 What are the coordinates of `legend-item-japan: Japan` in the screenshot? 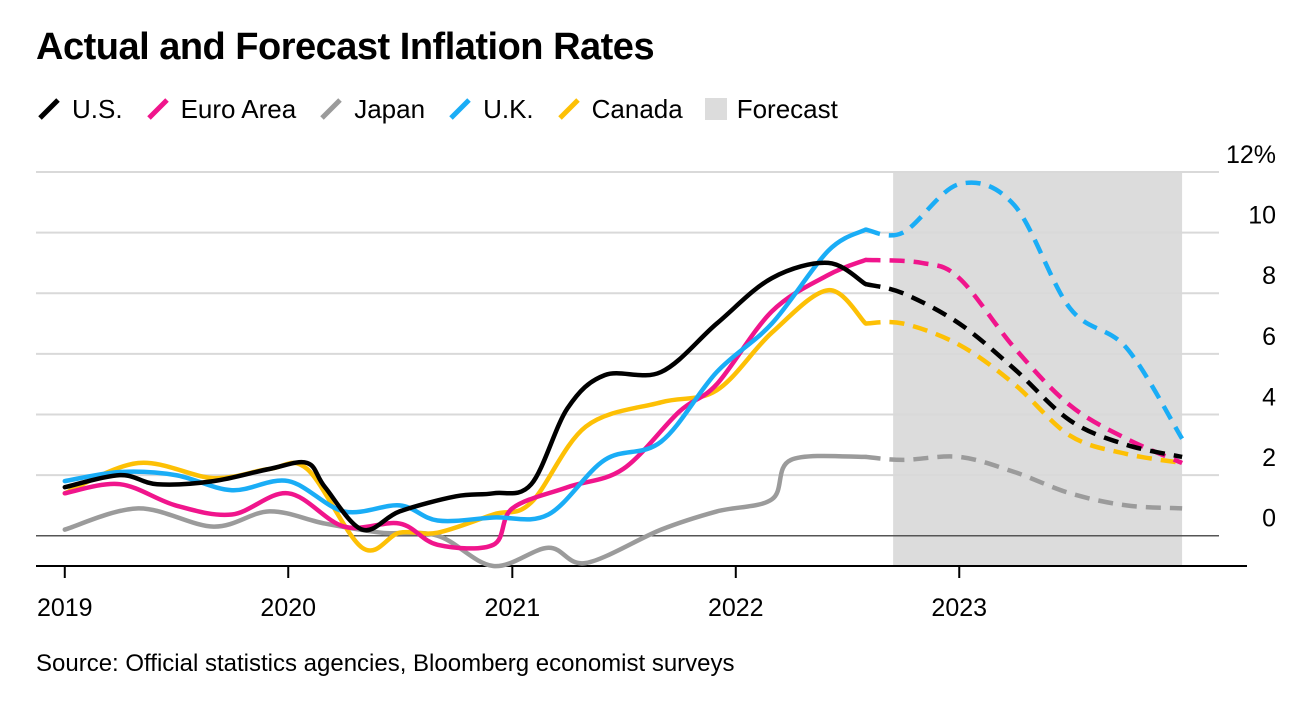 It's located at (371, 109).